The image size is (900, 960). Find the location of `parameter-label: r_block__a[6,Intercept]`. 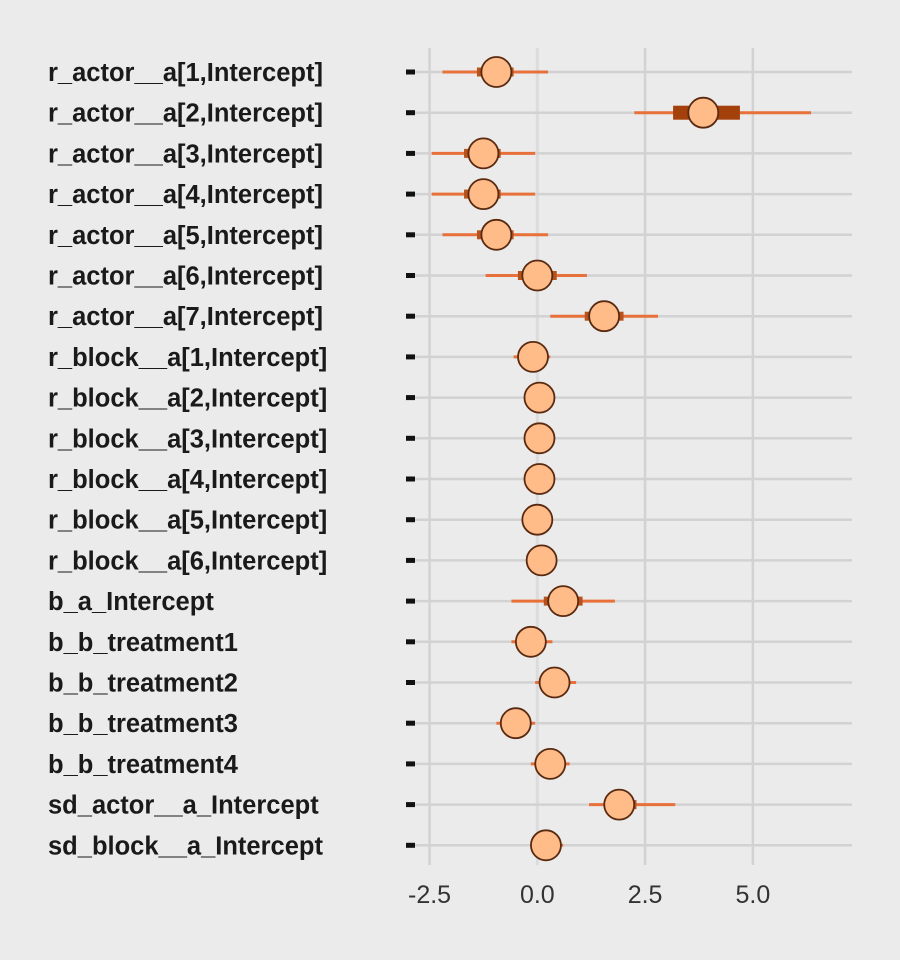

parameter-label: r_block__a[6,Intercept] is located at coordinates (187, 561).